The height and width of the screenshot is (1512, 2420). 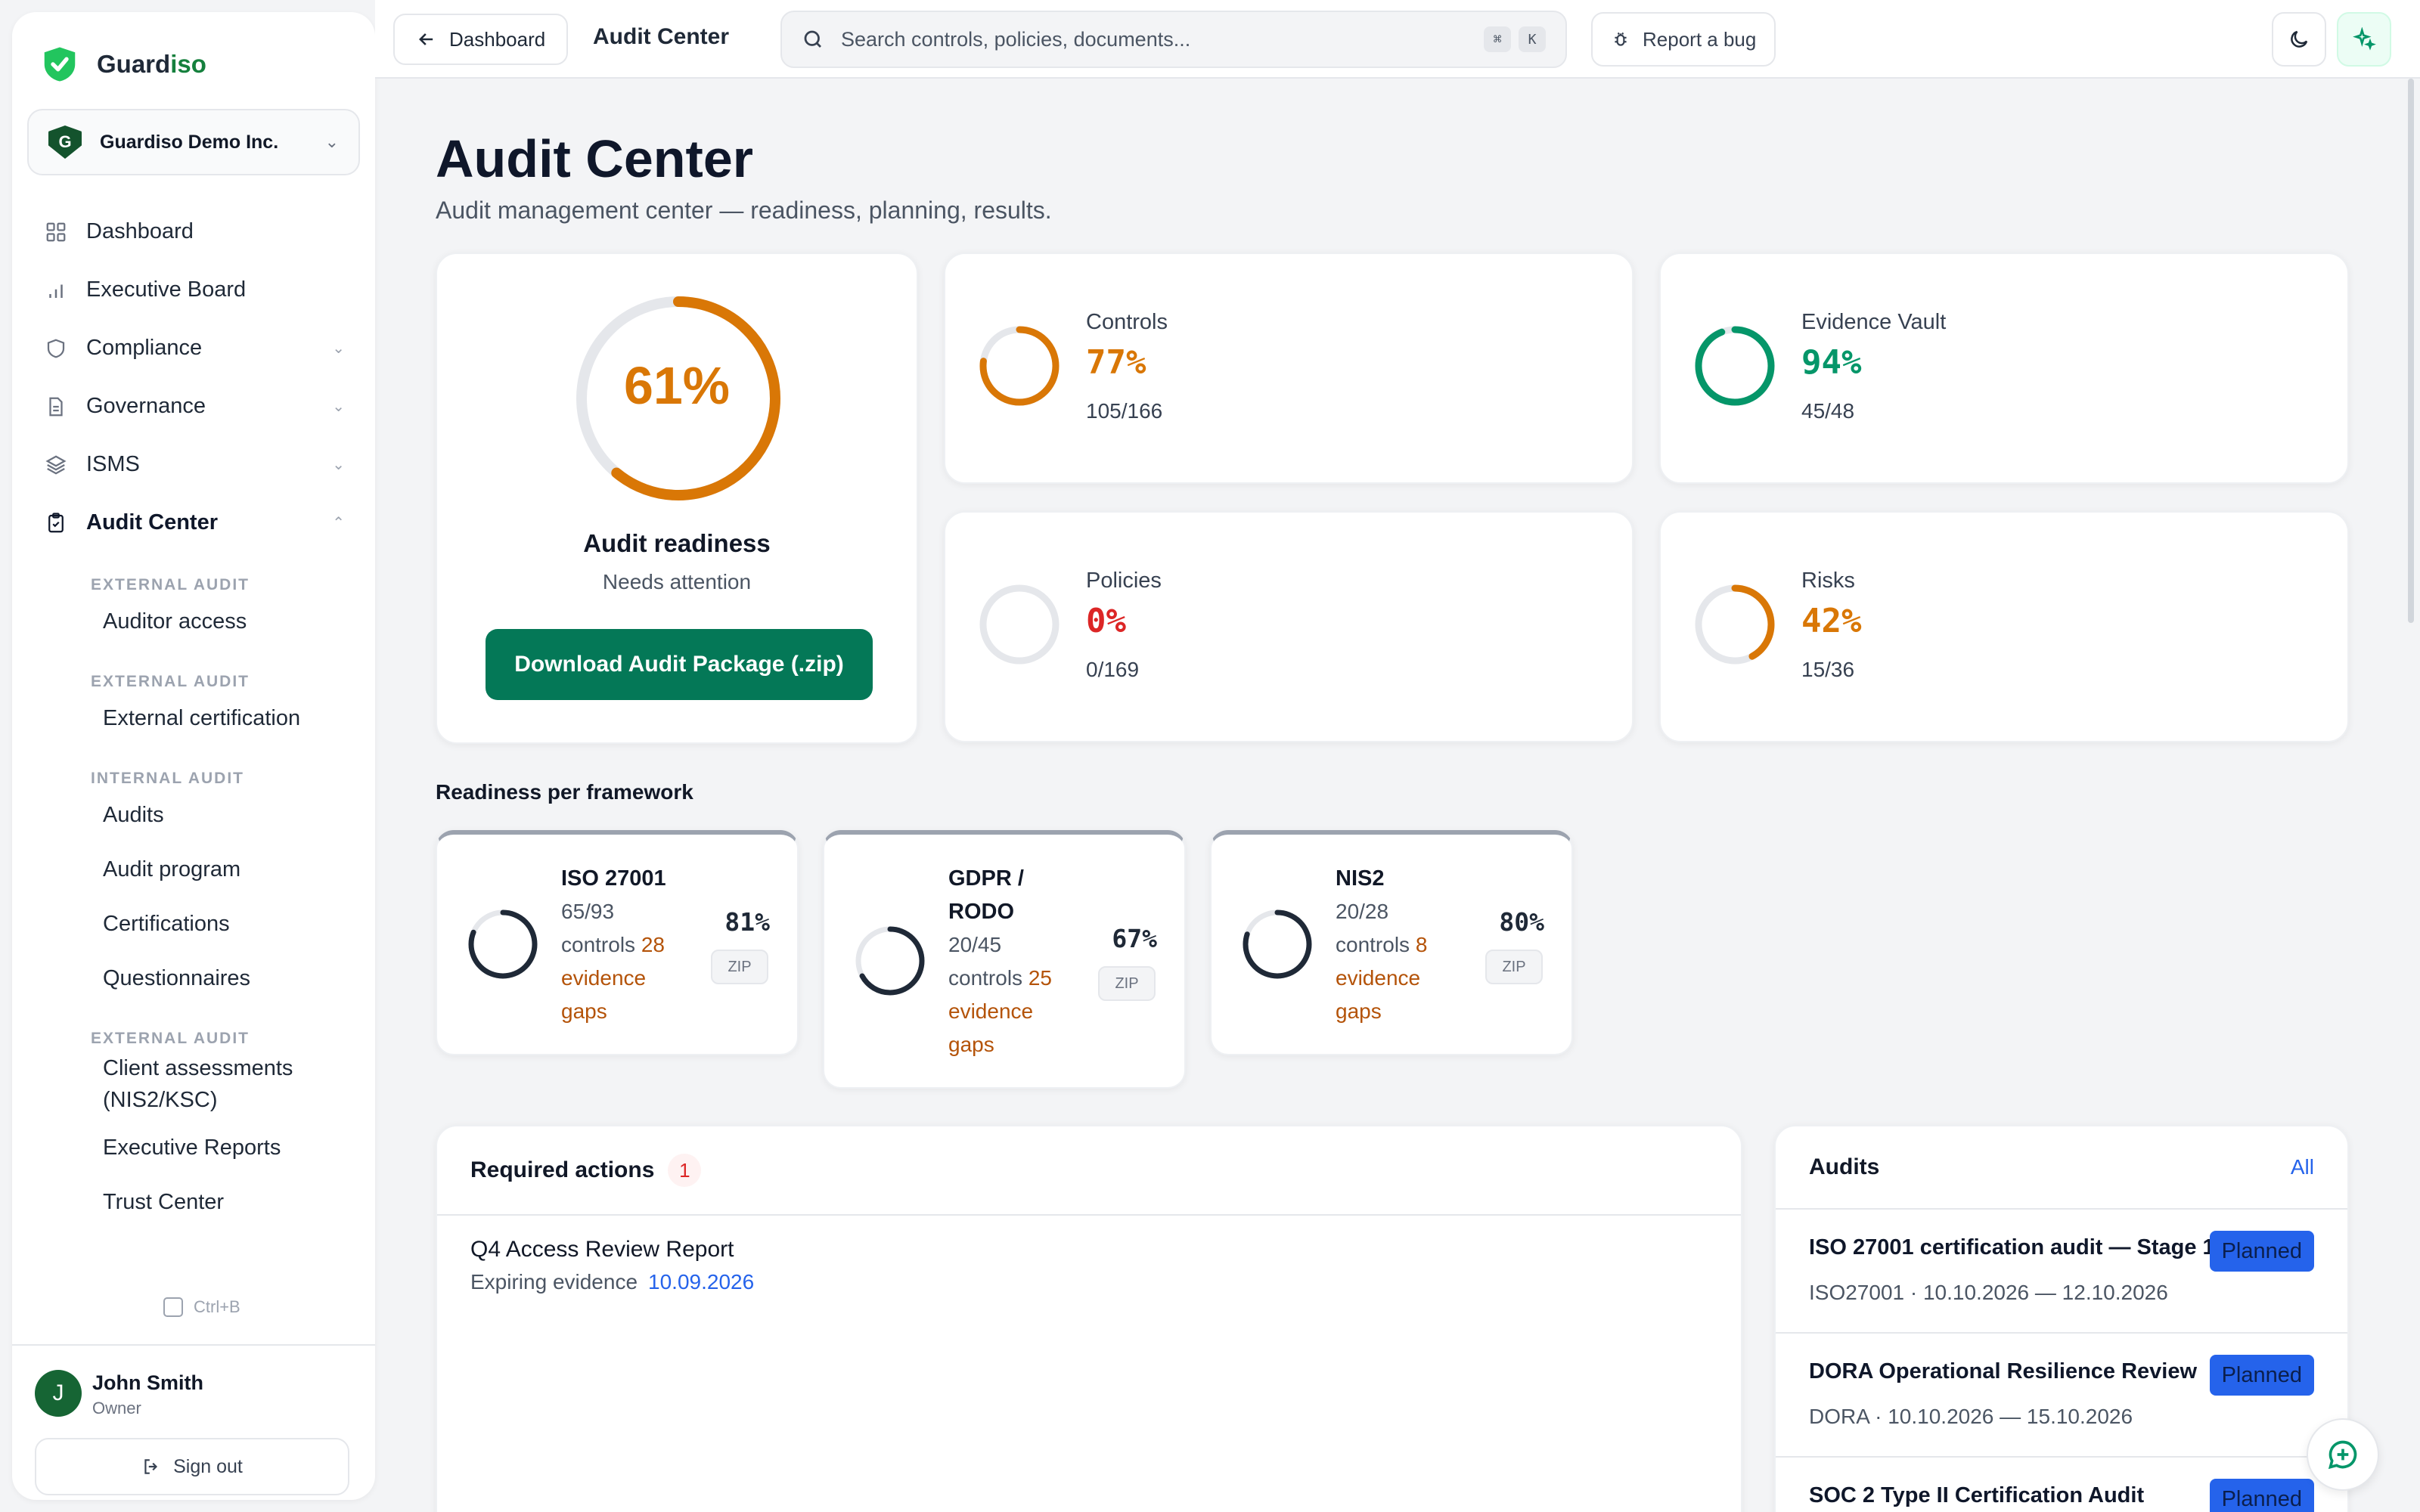 What do you see at coordinates (1831, 363) in the screenshot?
I see `stat-value: 94%` at bounding box center [1831, 363].